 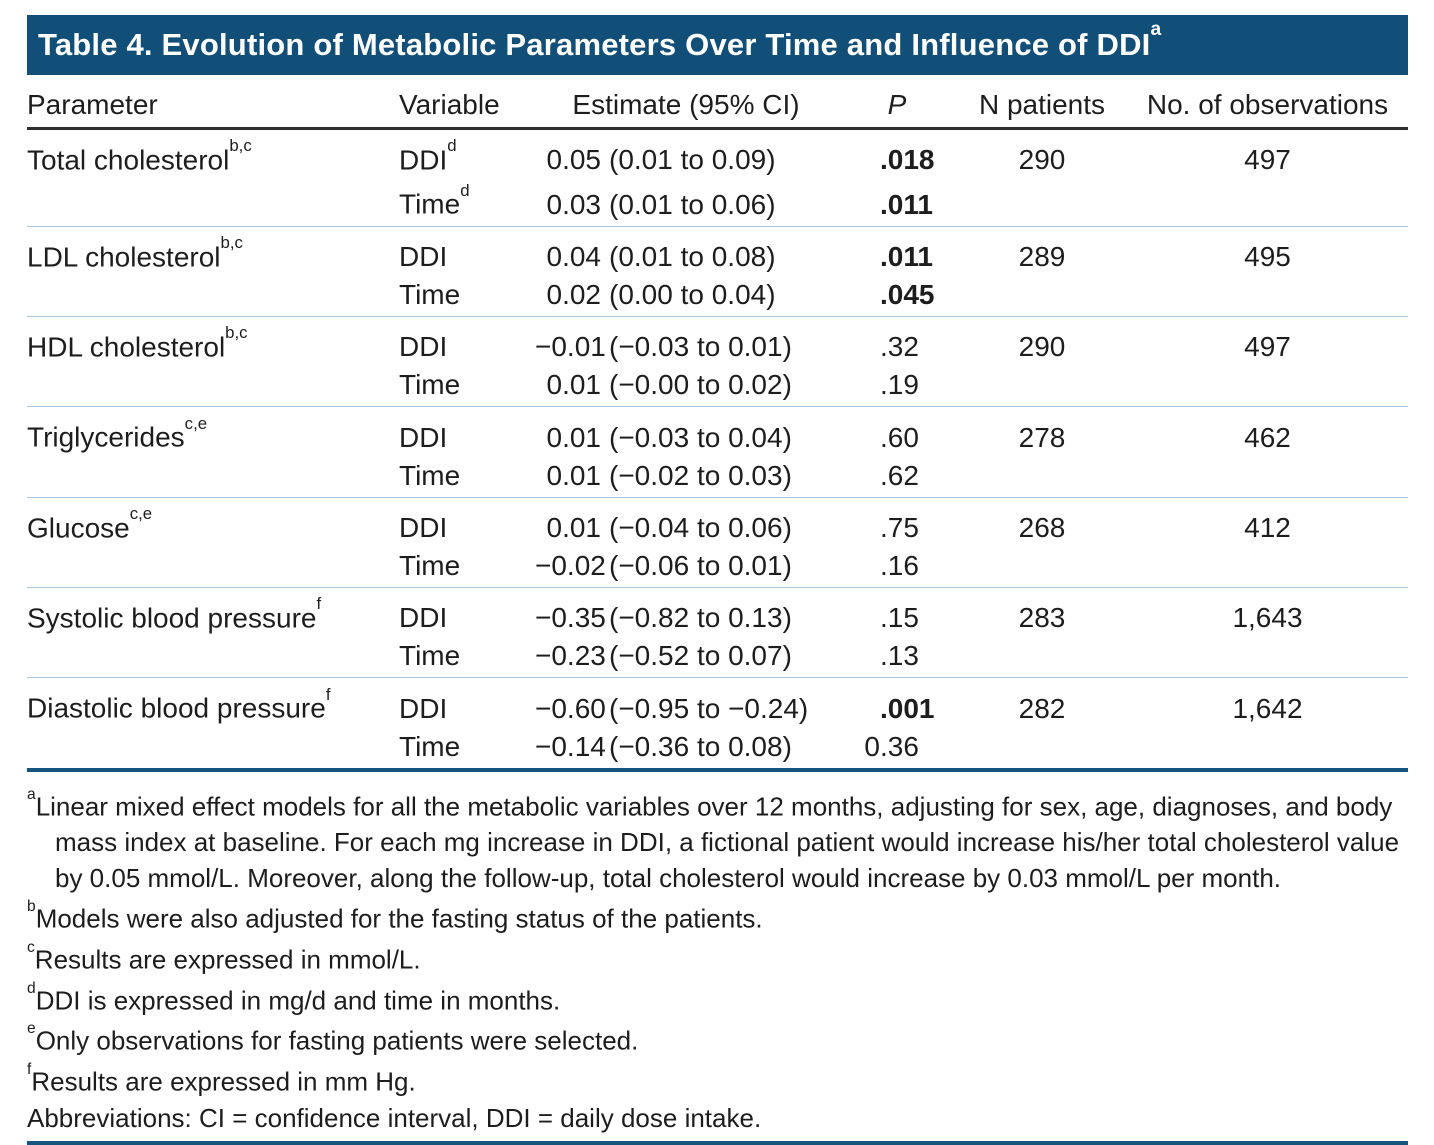 What do you see at coordinates (224, 956) in the screenshot?
I see `footnote: cResults are expressed in mmol/L.` at bounding box center [224, 956].